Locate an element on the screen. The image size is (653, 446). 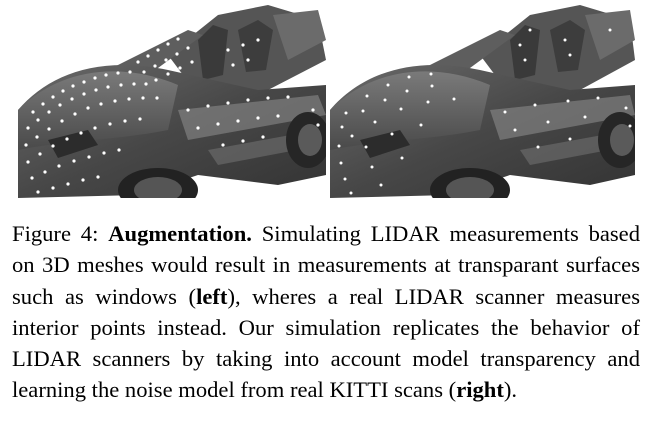
caption-label: Figure 4: is located at coordinates (55, 233).